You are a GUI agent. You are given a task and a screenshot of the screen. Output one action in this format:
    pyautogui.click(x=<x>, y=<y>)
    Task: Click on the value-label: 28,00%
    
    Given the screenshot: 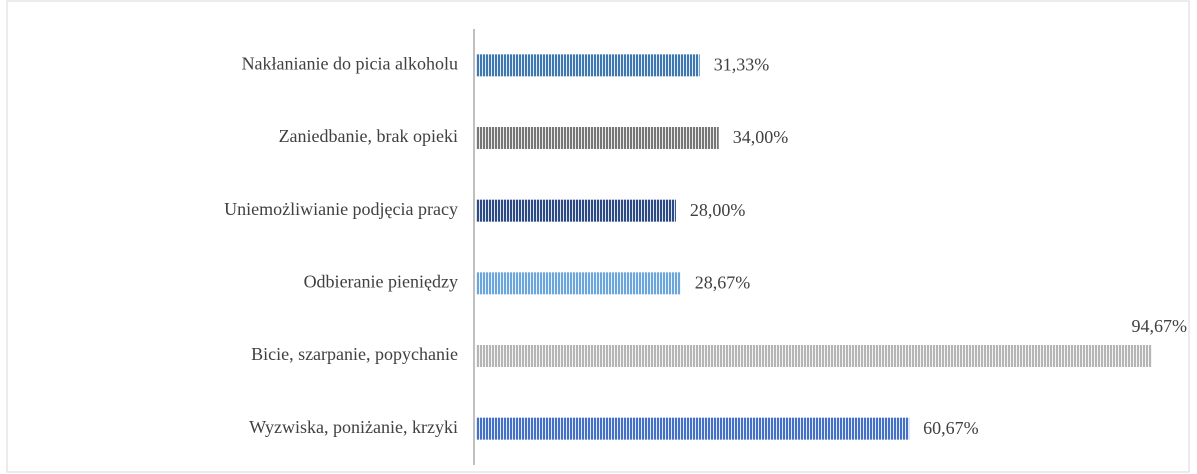 What is the action you would take?
    pyautogui.click(x=718, y=210)
    